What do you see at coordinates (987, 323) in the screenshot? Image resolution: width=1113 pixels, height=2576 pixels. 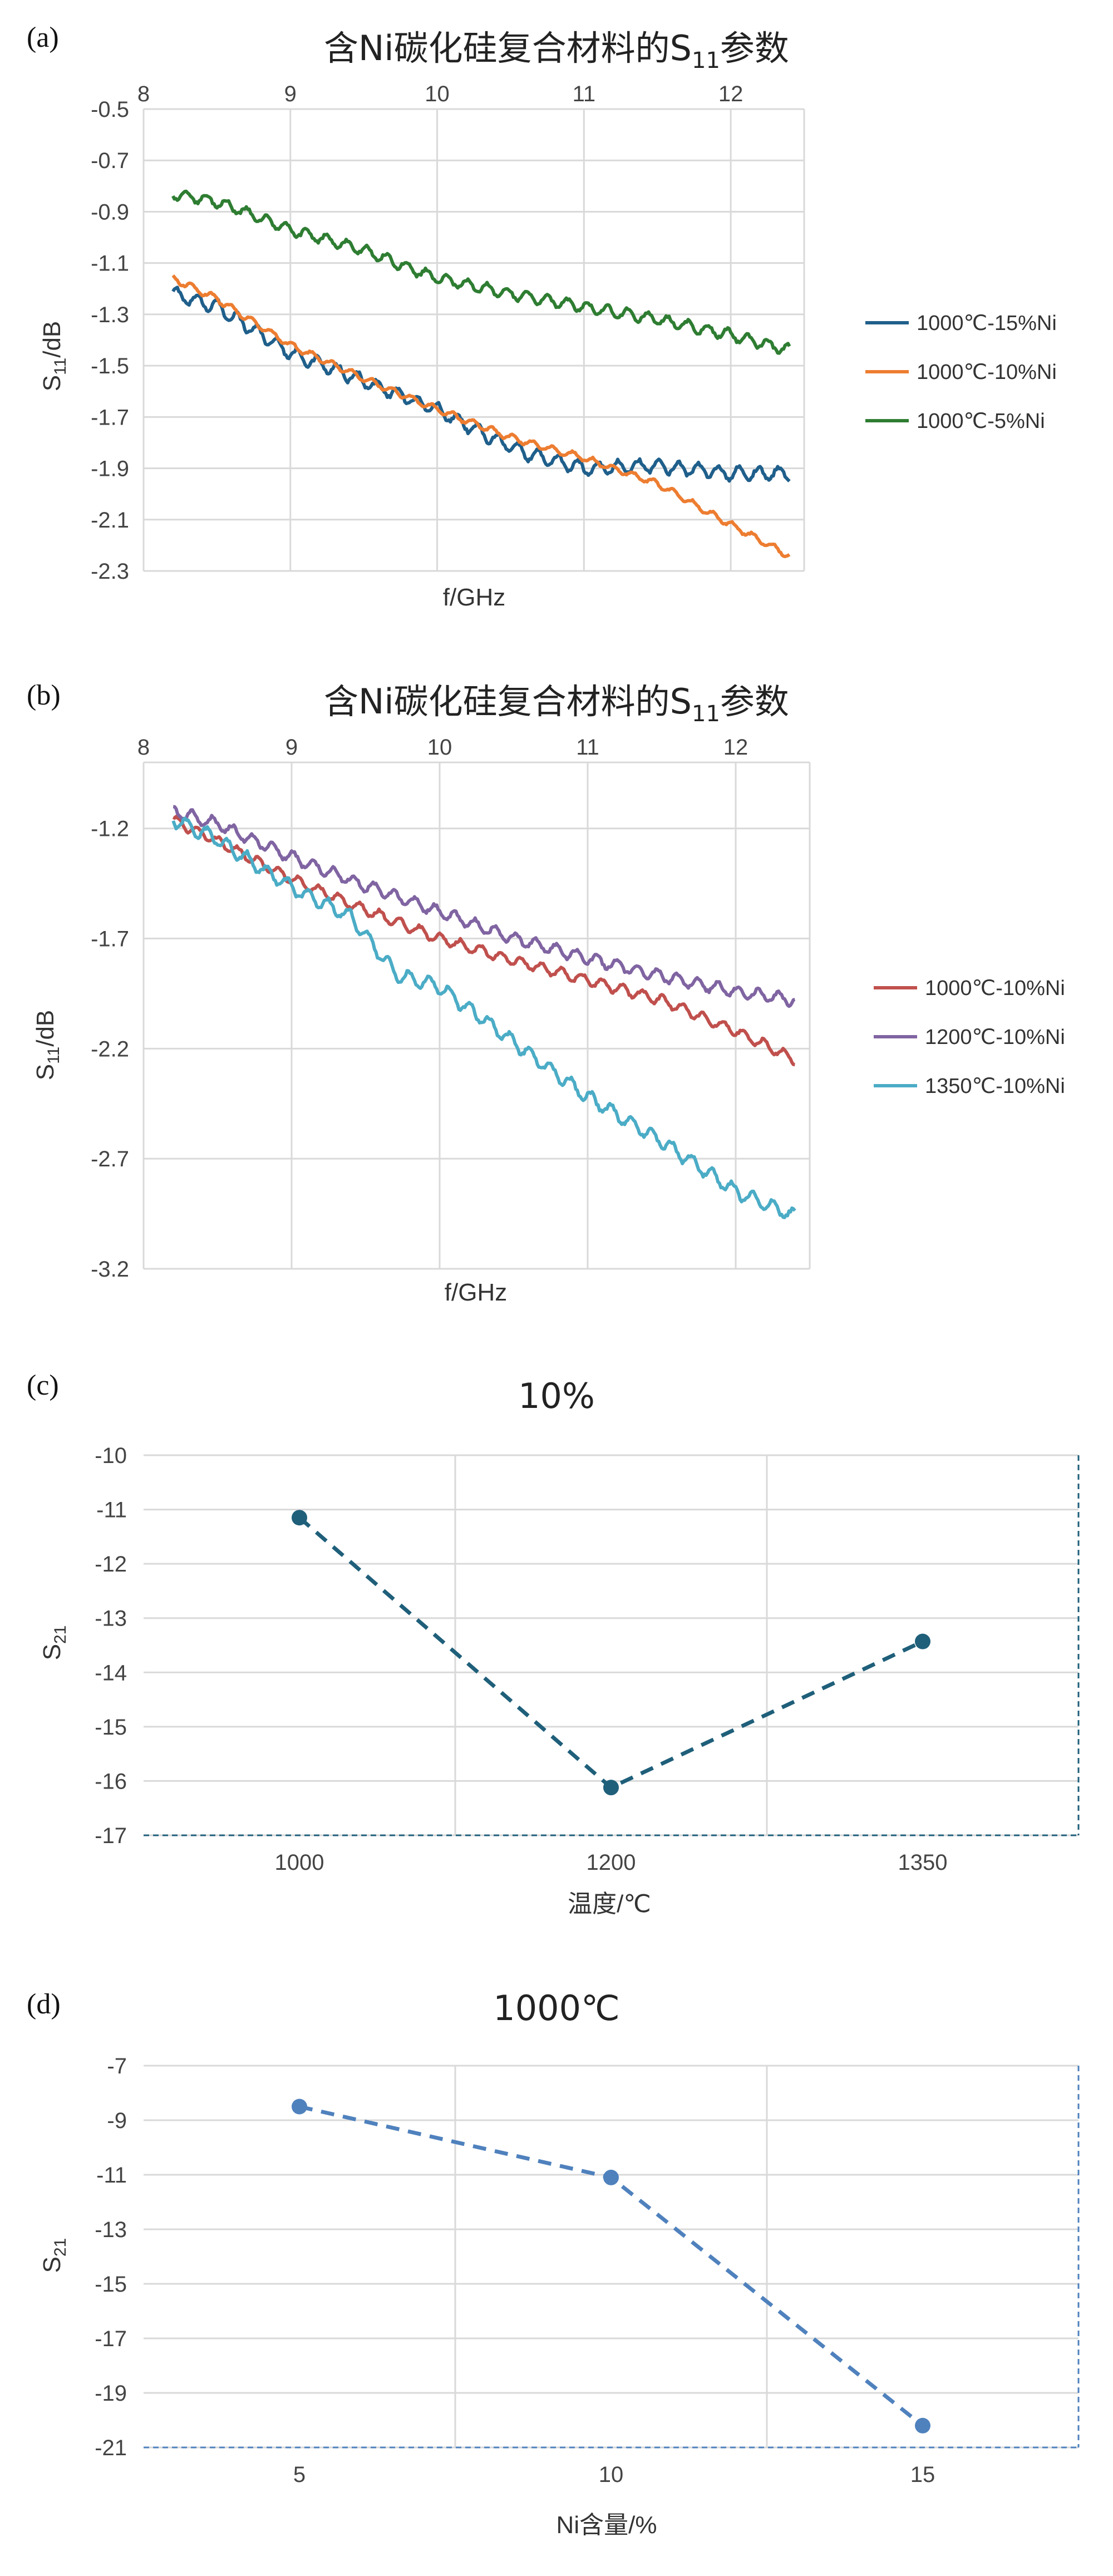 I see `legend-label-a-1: 1000℃-15%Ni` at bounding box center [987, 323].